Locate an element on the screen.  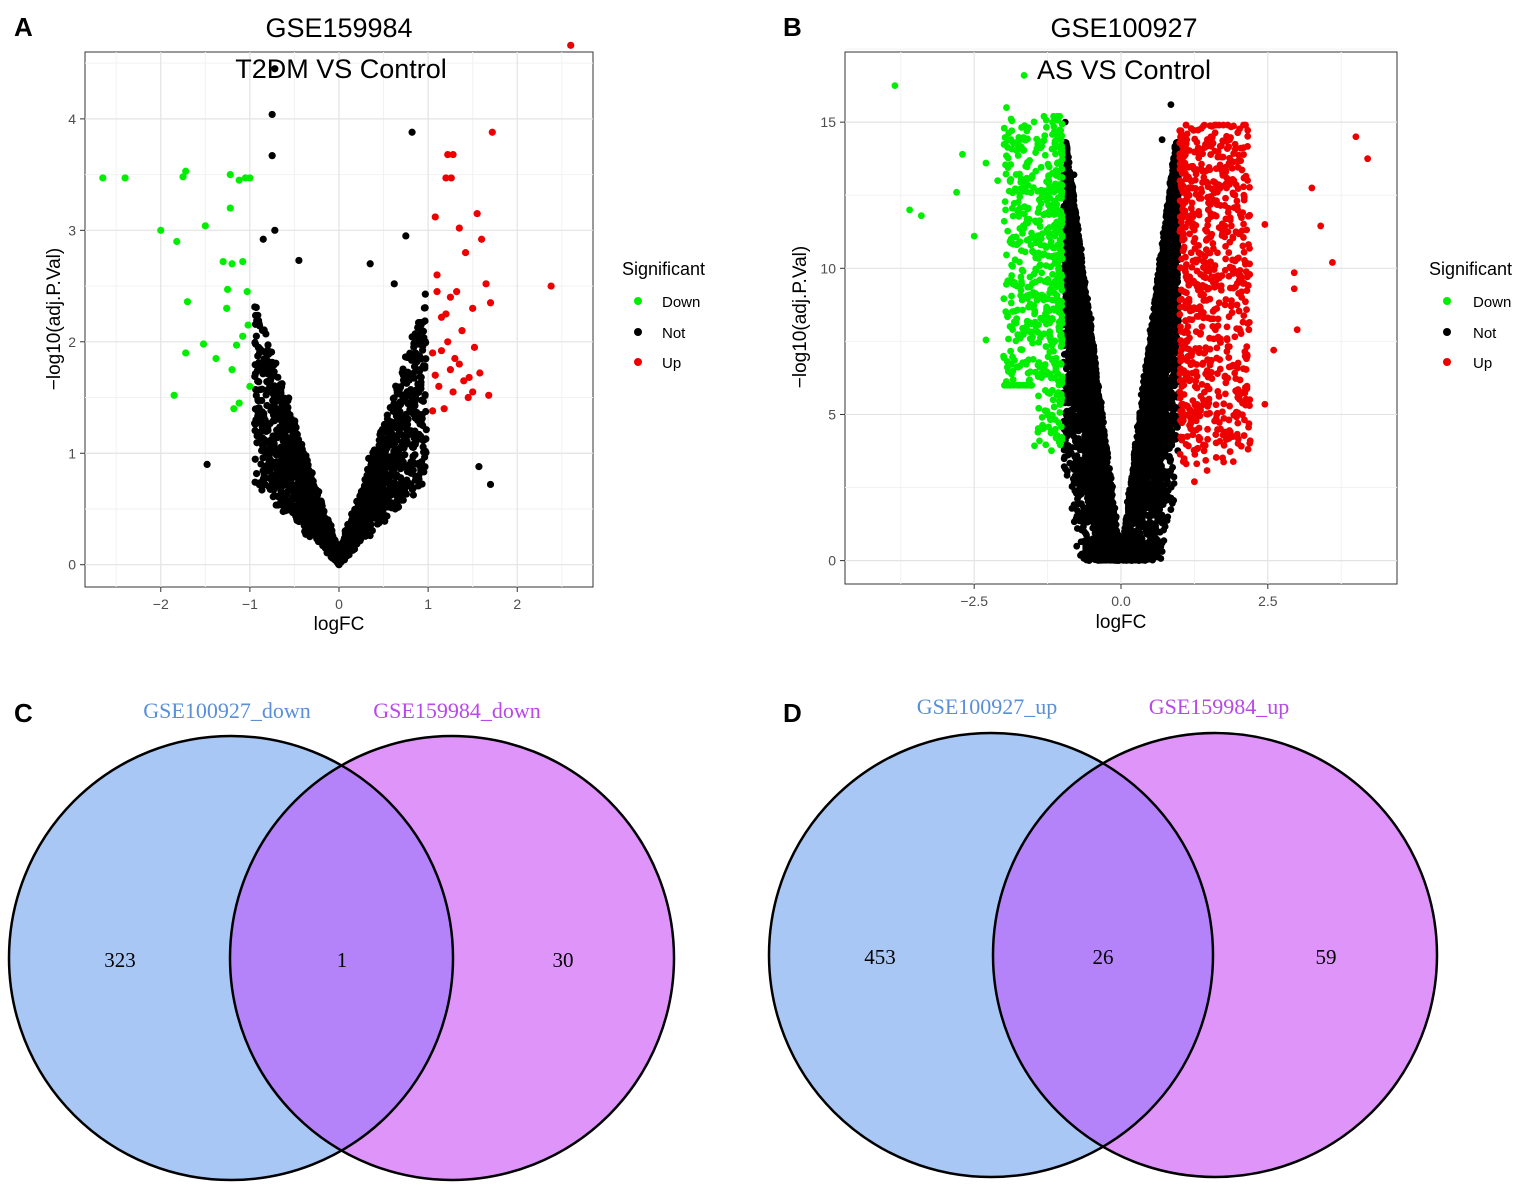
legend-label-down-a: Down is located at coordinates (681, 302).